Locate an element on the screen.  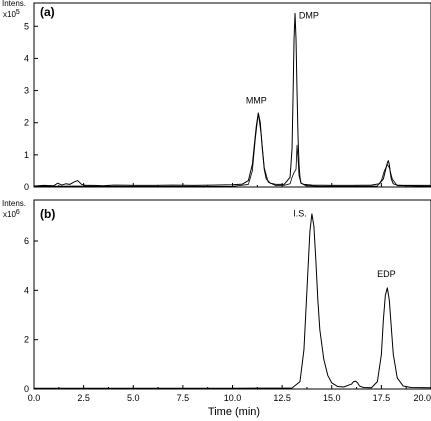
panel-b-y-tick-label: 0 is located at coordinates (26, 389).